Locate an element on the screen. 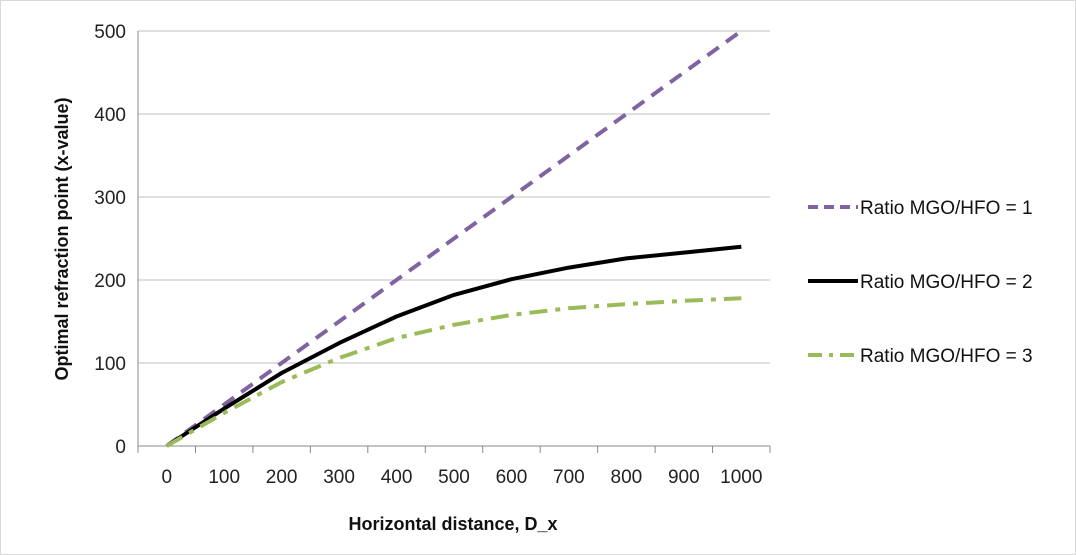 The image size is (1076, 555). x-tick-label: 200 is located at coordinates (282, 477).